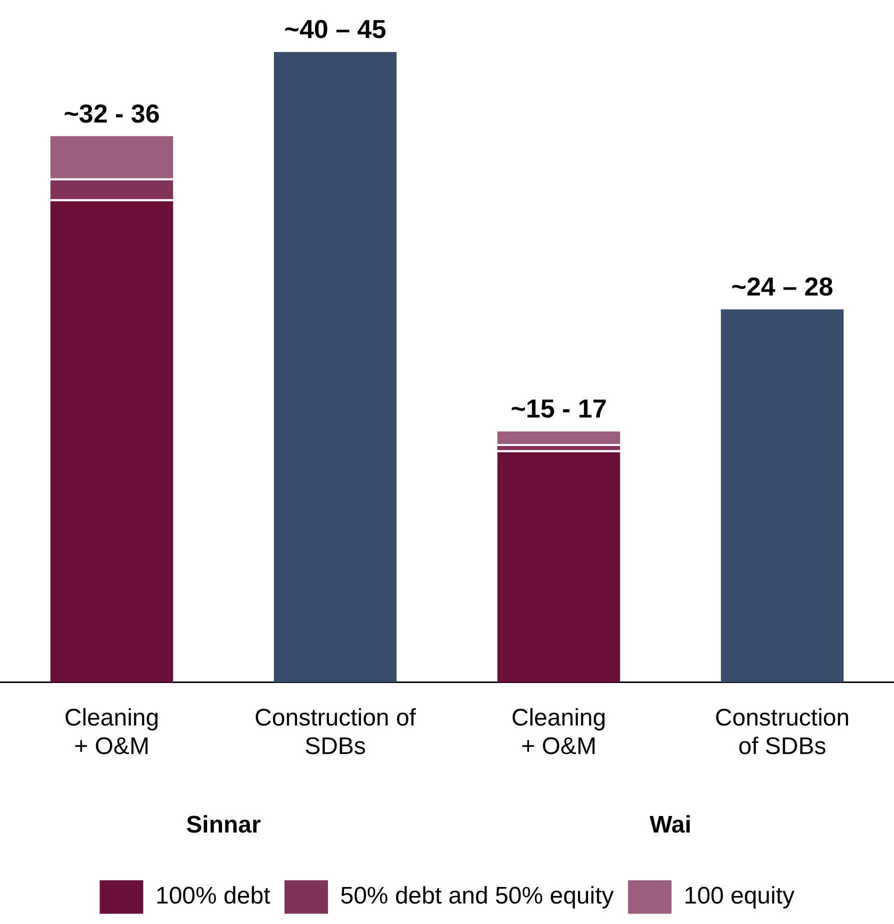  Describe the element at coordinates (671, 825) in the screenshot. I see `text: Wai` at that location.